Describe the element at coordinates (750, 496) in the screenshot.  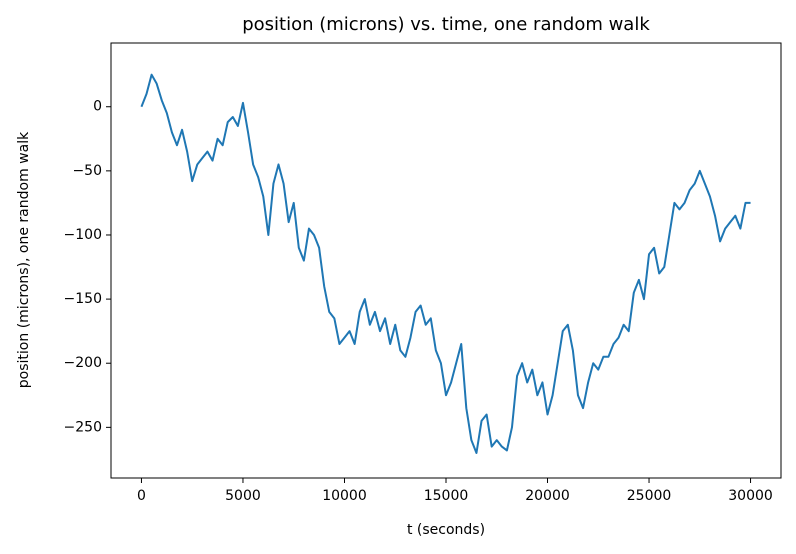
I see `x-tick-label: 30000` at that location.